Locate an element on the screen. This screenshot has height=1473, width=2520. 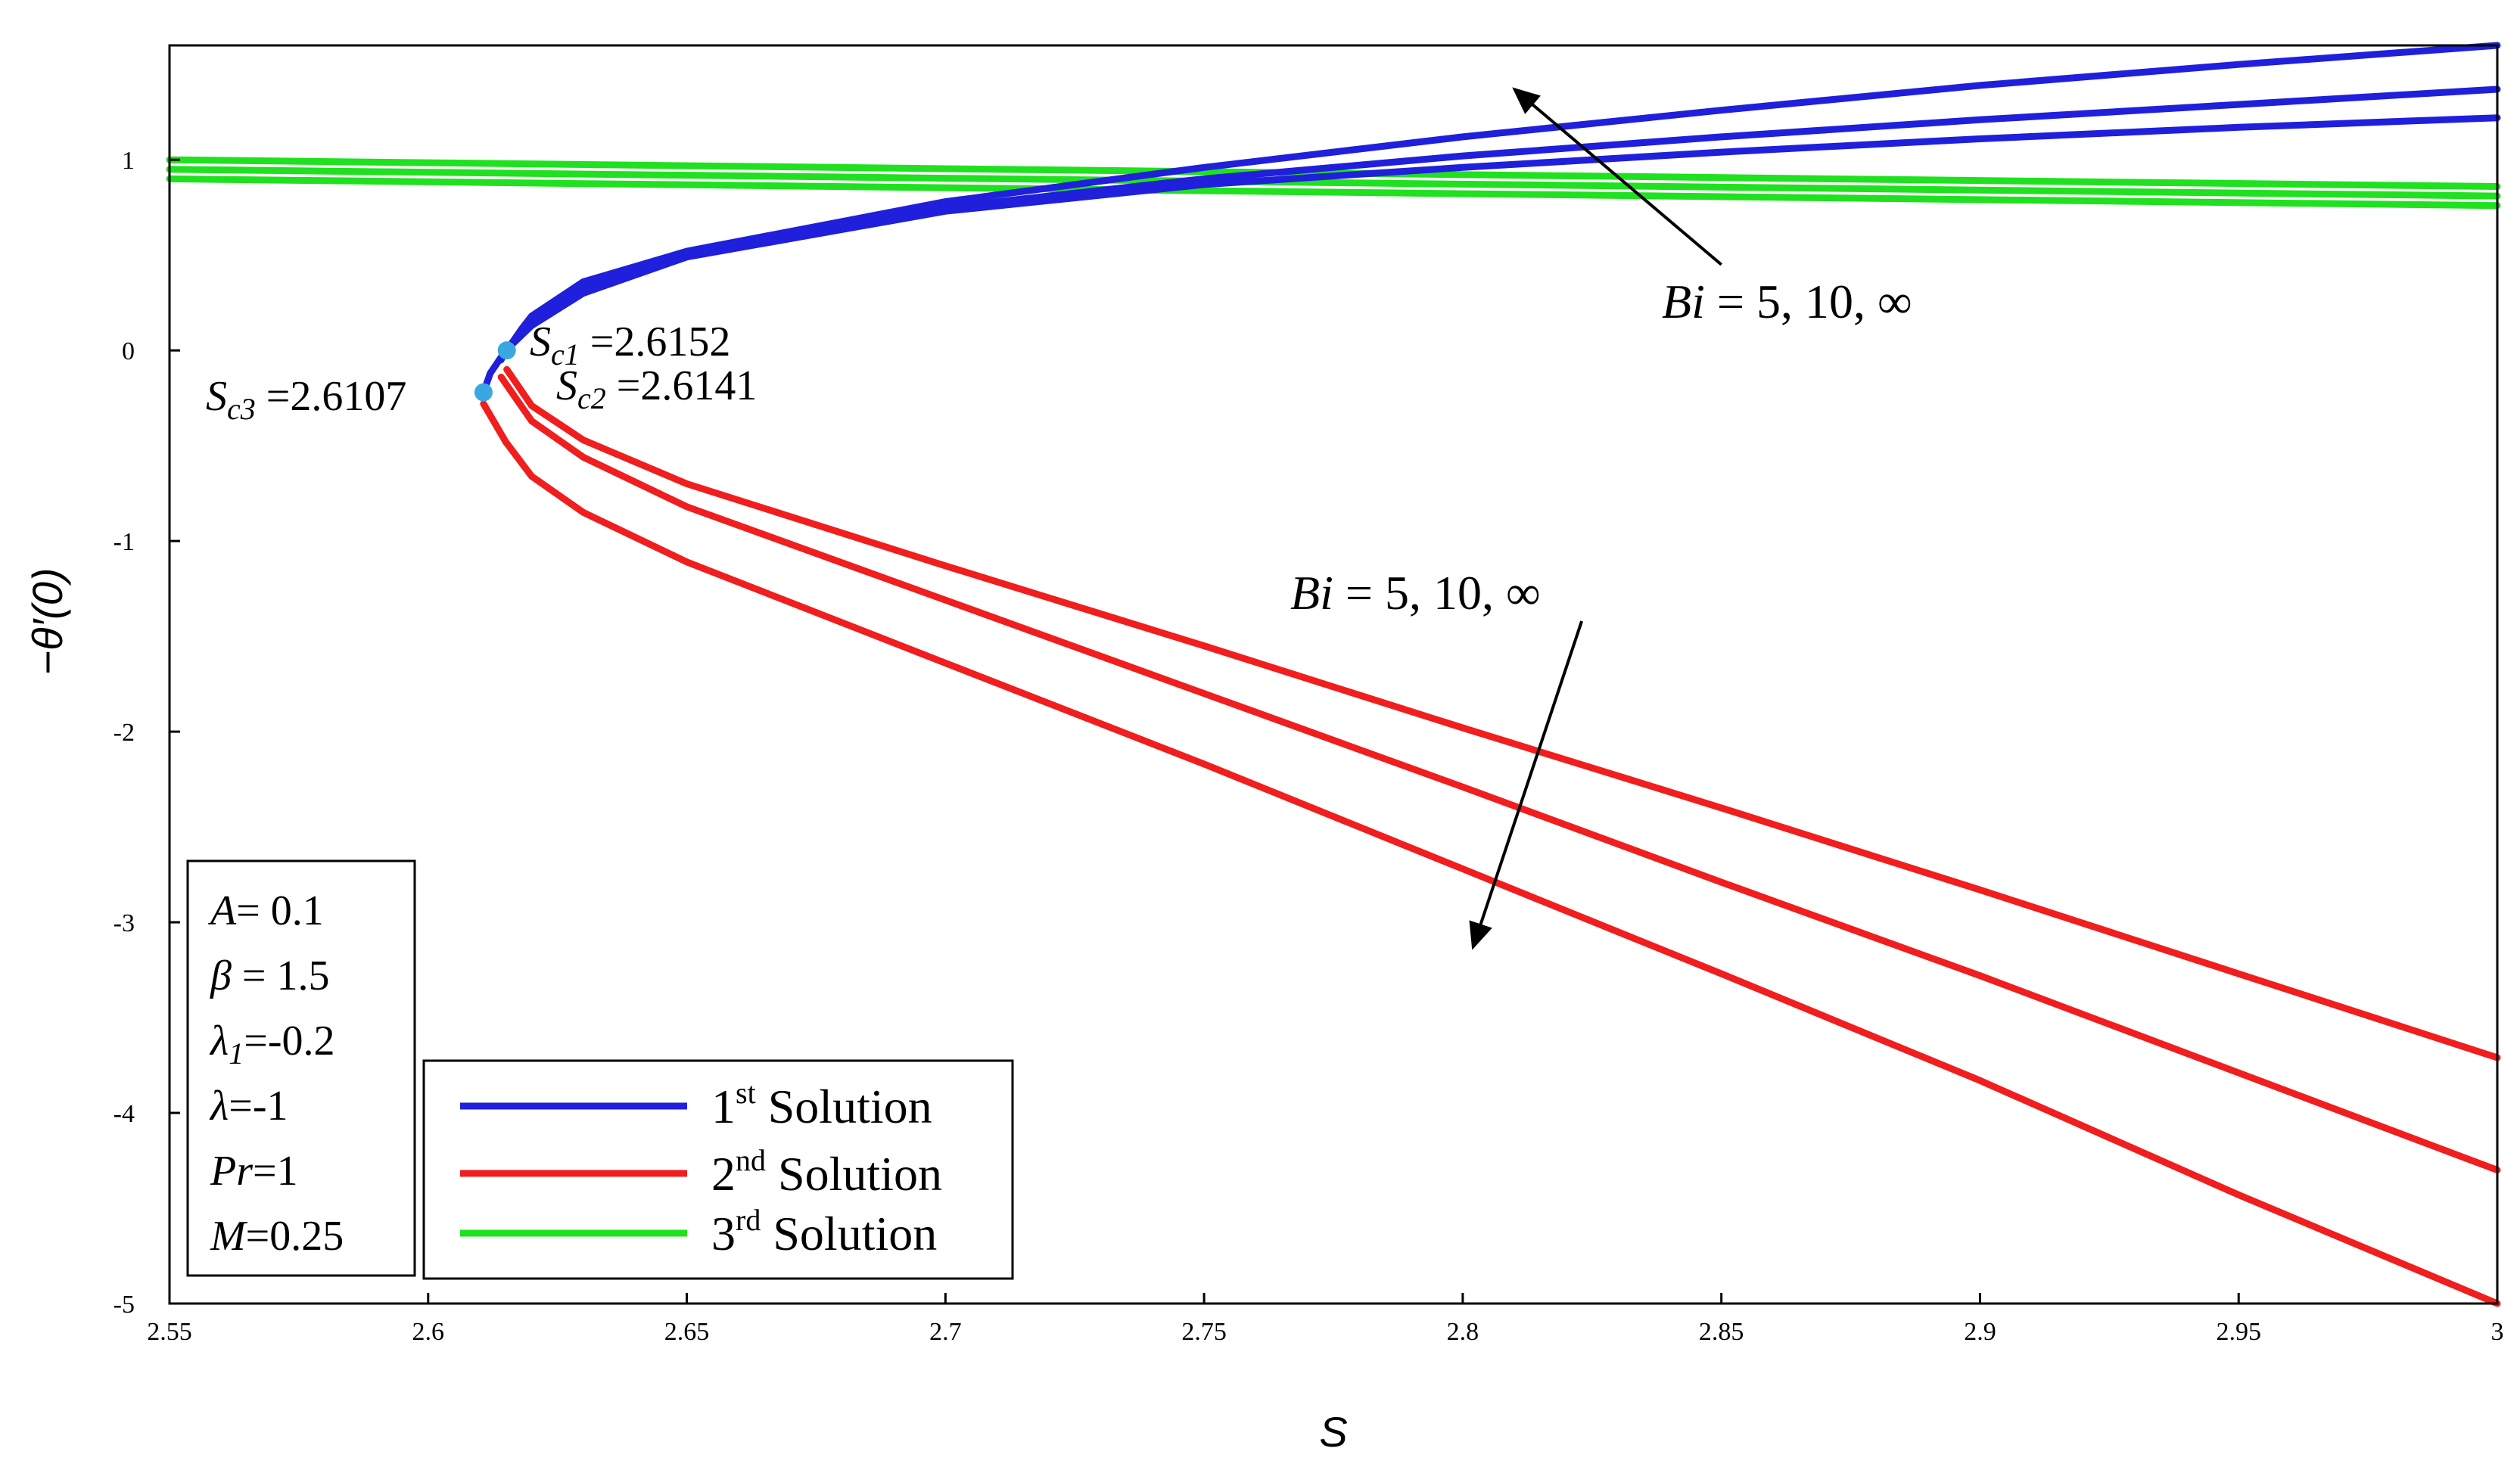
y-tick-label: -1 is located at coordinates (124, 542).